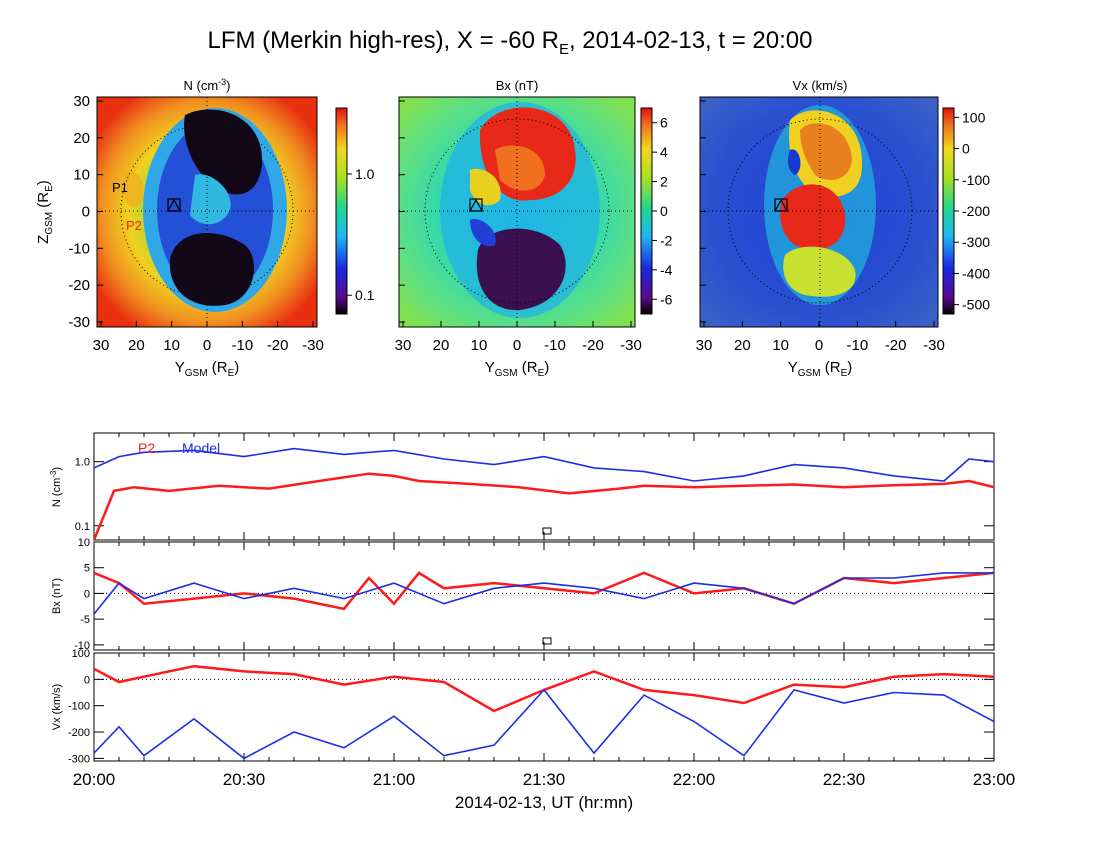 The width and height of the screenshot is (1100, 850). Describe the element at coordinates (120, 187) in the screenshot. I see `label-p1: P1` at that location.